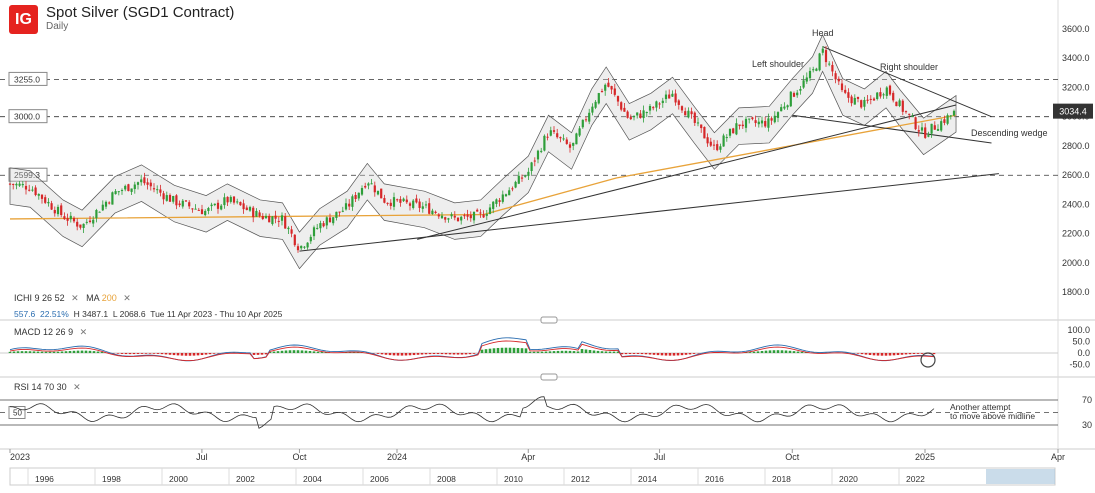  I want to click on ma-remove-icon: ✕, so click(127, 298).